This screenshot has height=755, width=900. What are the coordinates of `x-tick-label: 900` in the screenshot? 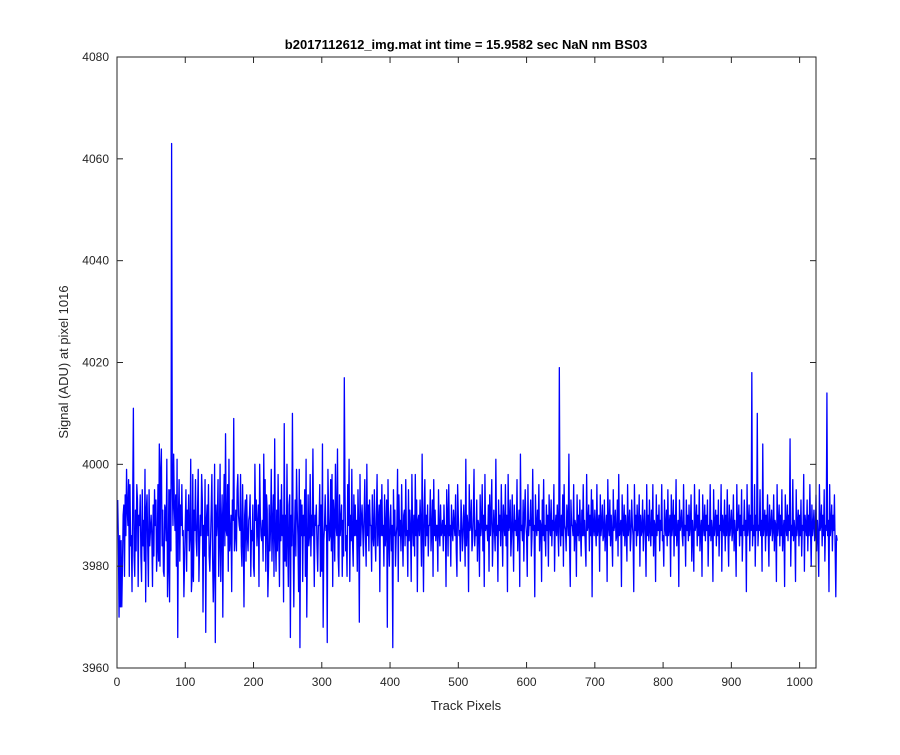 It's located at (731, 682).